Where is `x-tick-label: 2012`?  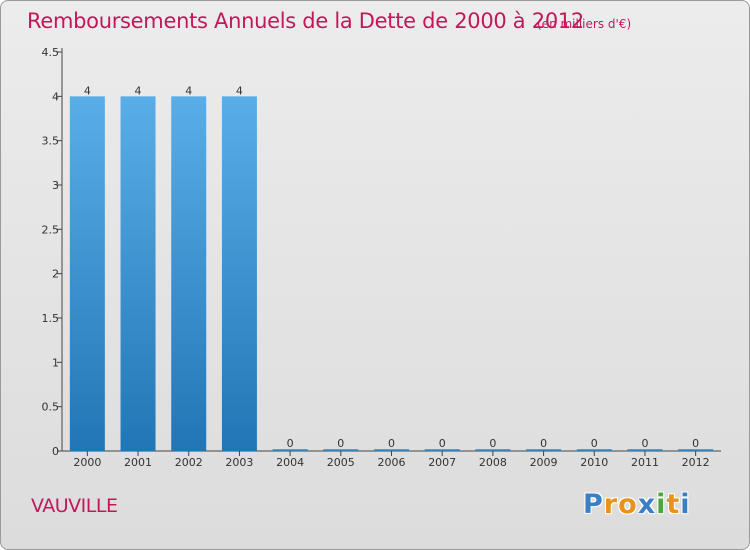 x-tick-label: 2012 is located at coordinates (696, 462).